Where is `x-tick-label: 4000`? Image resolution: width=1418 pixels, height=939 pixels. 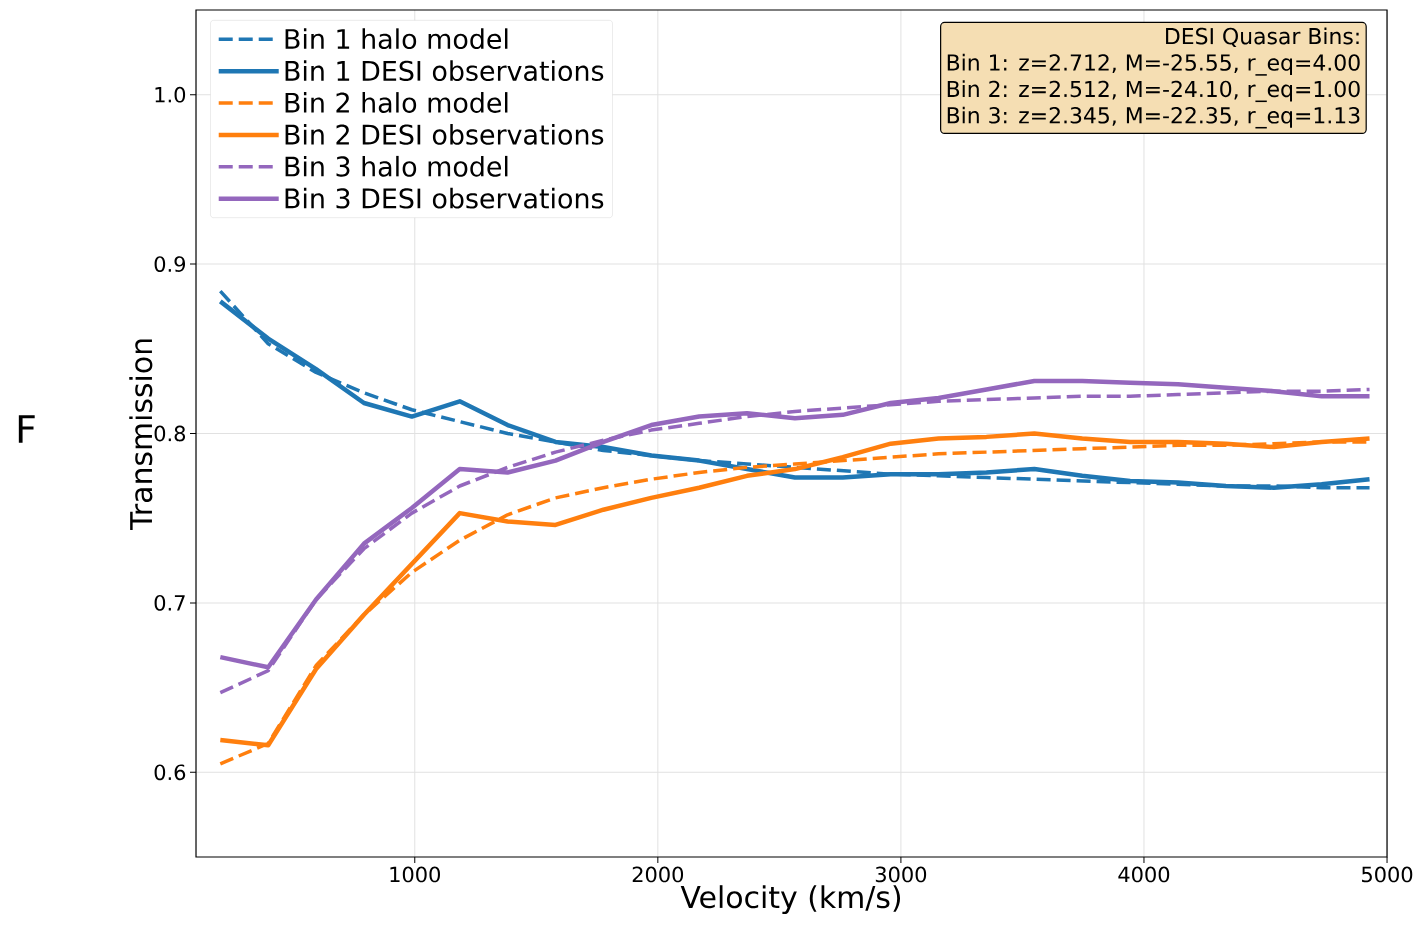
x-tick-label: 4000 is located at coordinates (1144, 874).